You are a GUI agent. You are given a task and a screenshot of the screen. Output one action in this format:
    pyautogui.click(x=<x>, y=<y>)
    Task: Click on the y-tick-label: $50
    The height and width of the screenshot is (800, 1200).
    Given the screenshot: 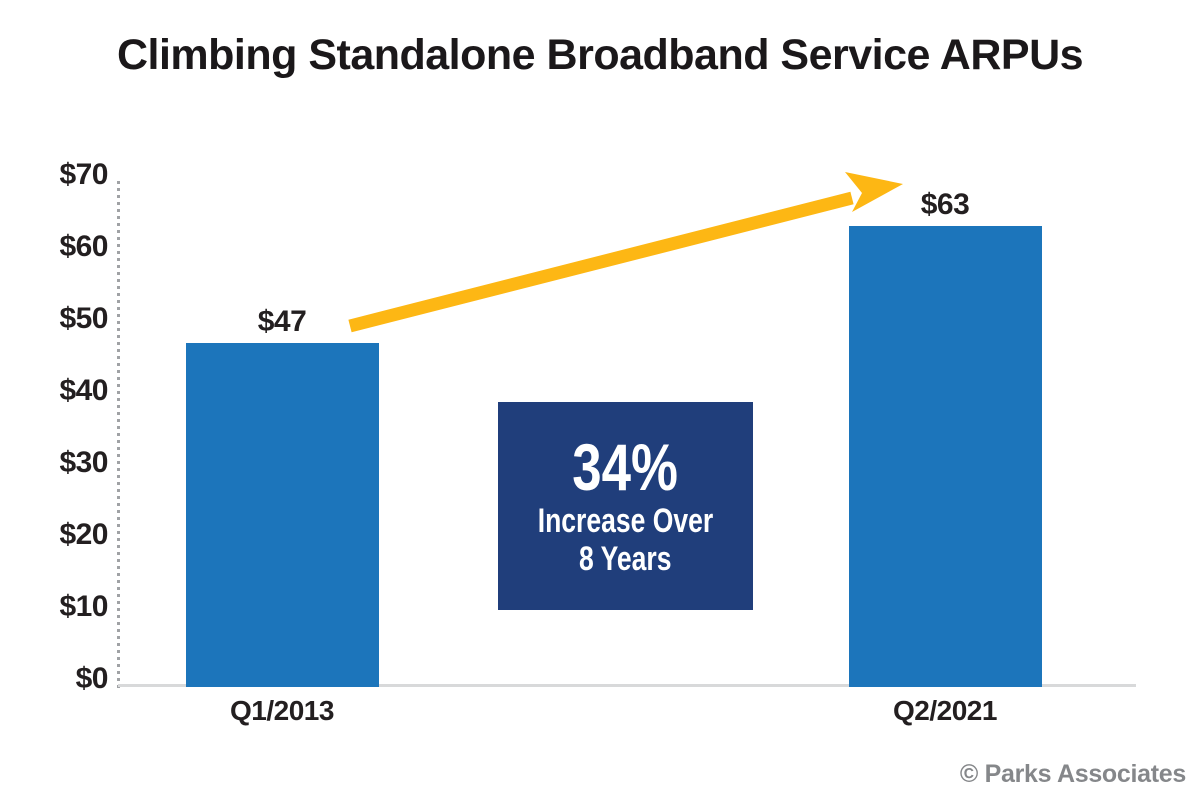 What is the action you would take?
    pyautogui.click(x=83, y=318)
    